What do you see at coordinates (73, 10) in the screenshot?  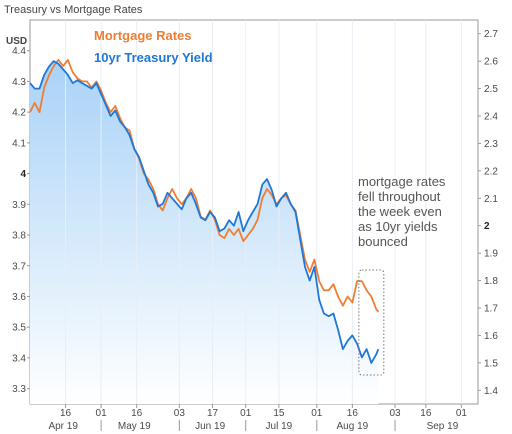 I see `chart-title: Treasury vs Mortgage Rates` at bounding box center [73, 10].